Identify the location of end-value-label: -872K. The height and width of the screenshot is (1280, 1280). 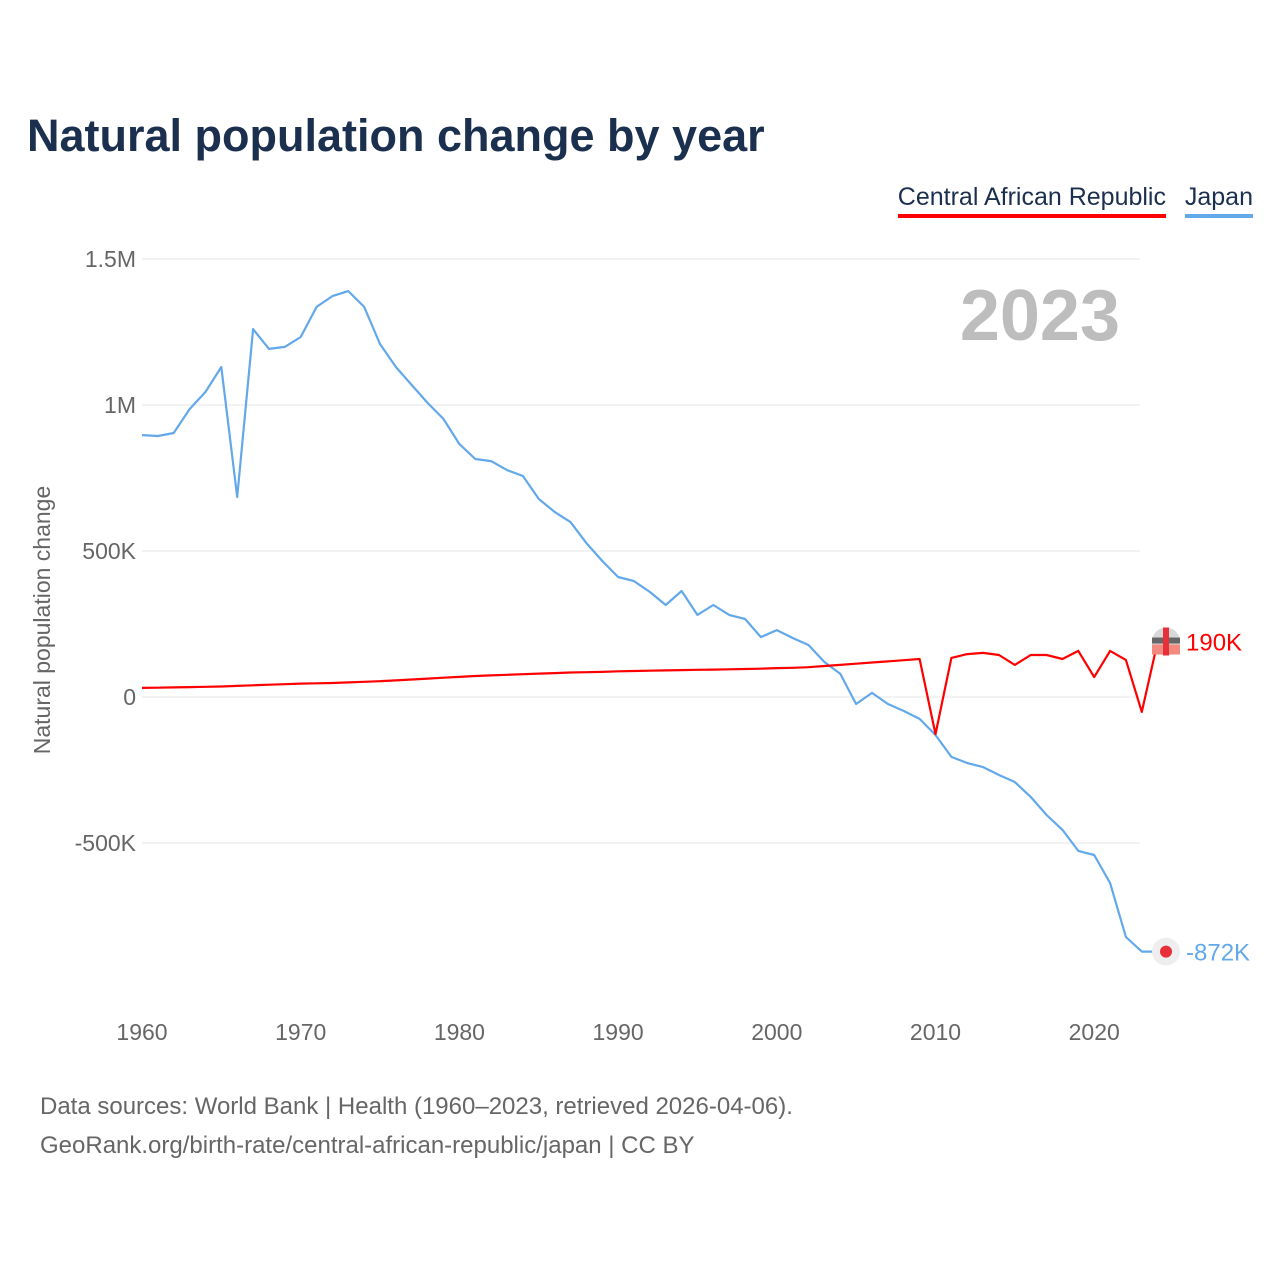
(1218, 953).